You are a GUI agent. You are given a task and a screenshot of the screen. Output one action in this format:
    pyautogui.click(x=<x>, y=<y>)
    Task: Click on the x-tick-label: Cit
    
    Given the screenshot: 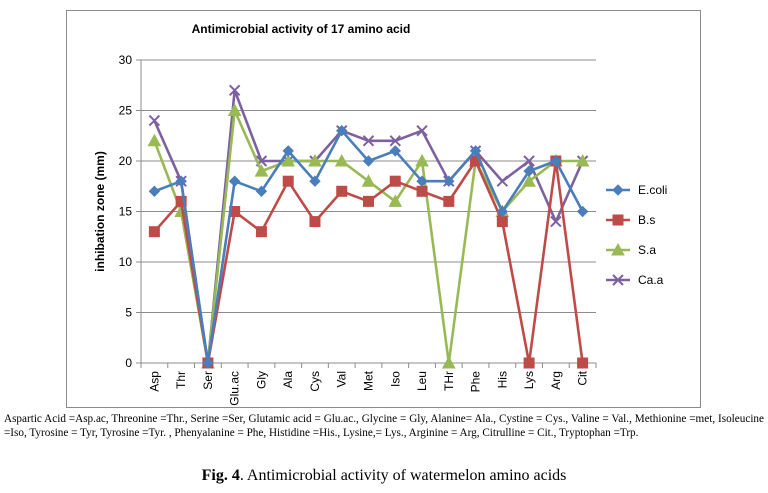 What is the action you would take?
    pyautogui.click(x=583, y=377)
    